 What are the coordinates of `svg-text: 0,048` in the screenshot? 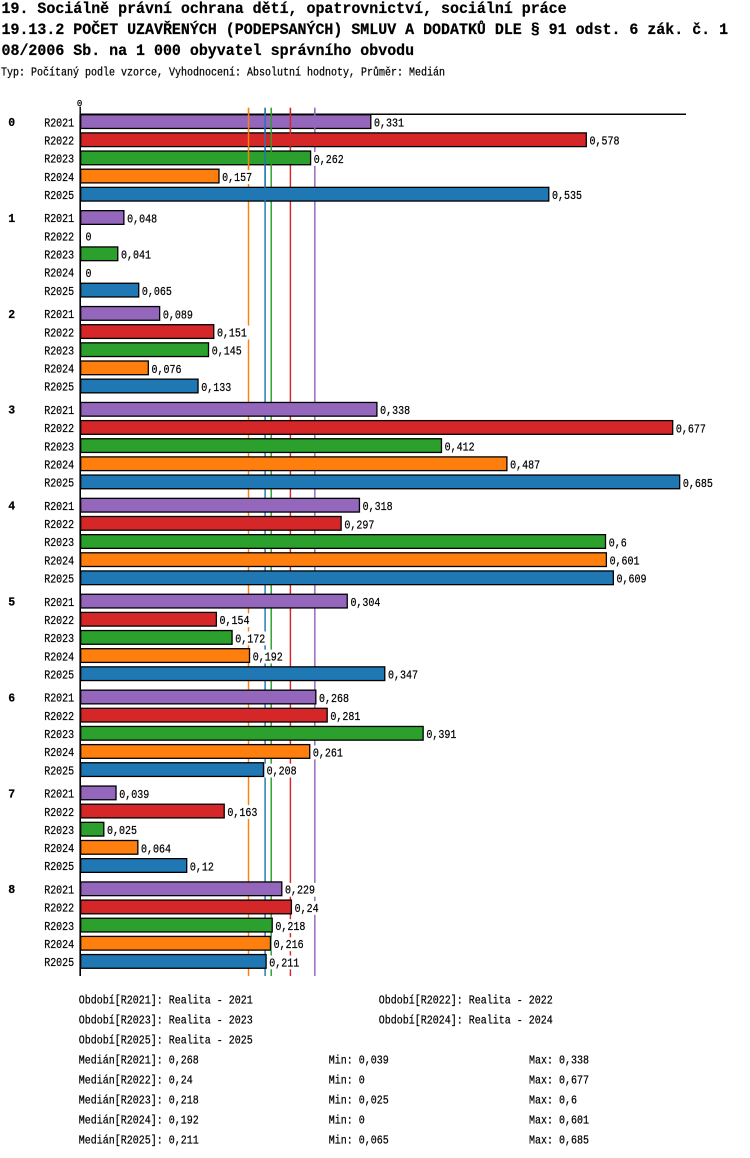 It's located at (142, 219).